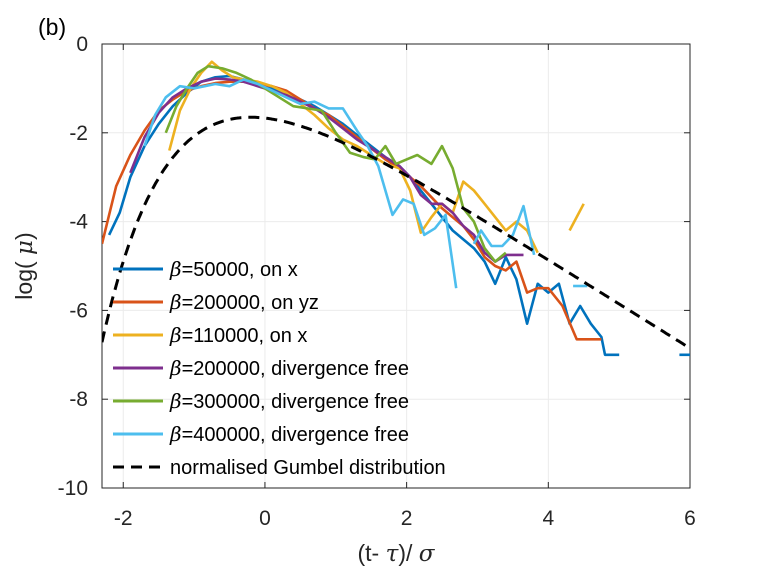 This screenshot has width=763, height=572. I want to click on y-axis-title: log( μ), so click(24, 265).